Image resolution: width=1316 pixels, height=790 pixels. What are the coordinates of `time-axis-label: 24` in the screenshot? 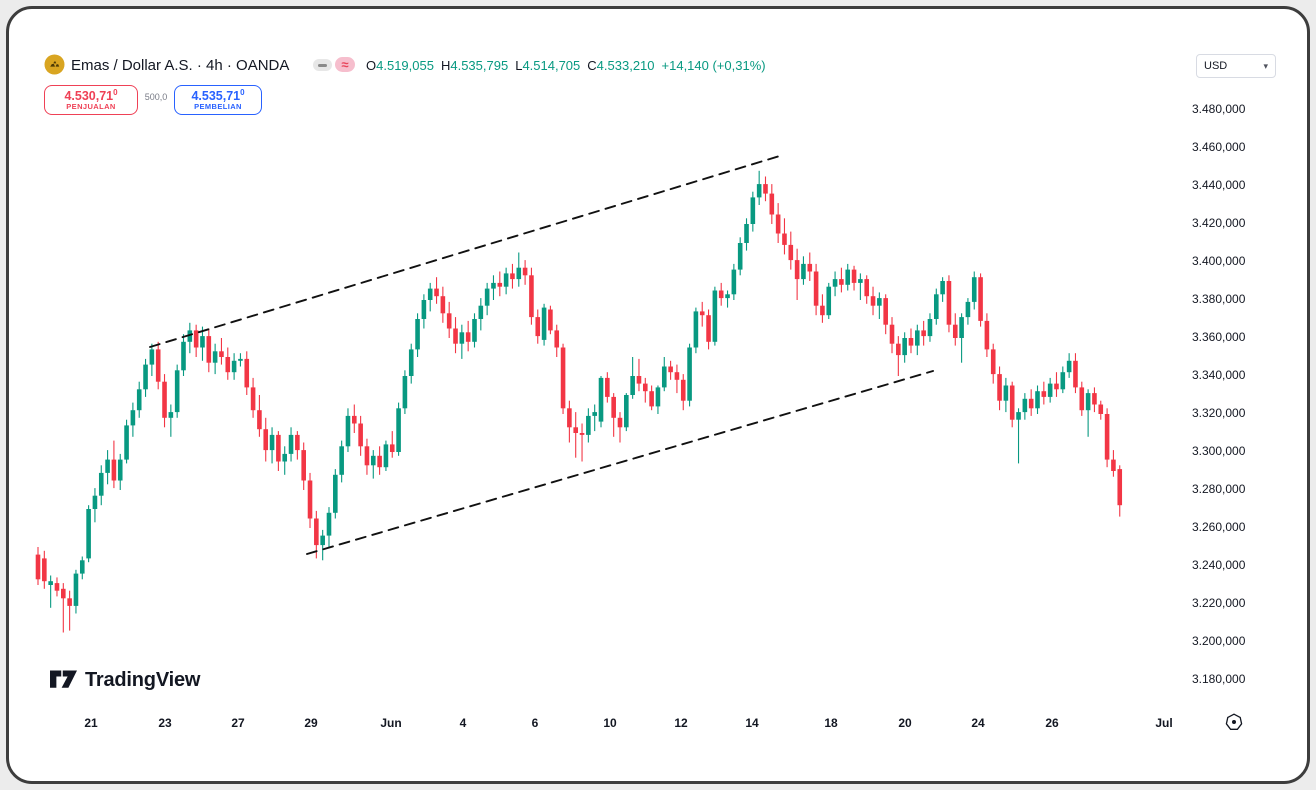 It's located at (978, 723).